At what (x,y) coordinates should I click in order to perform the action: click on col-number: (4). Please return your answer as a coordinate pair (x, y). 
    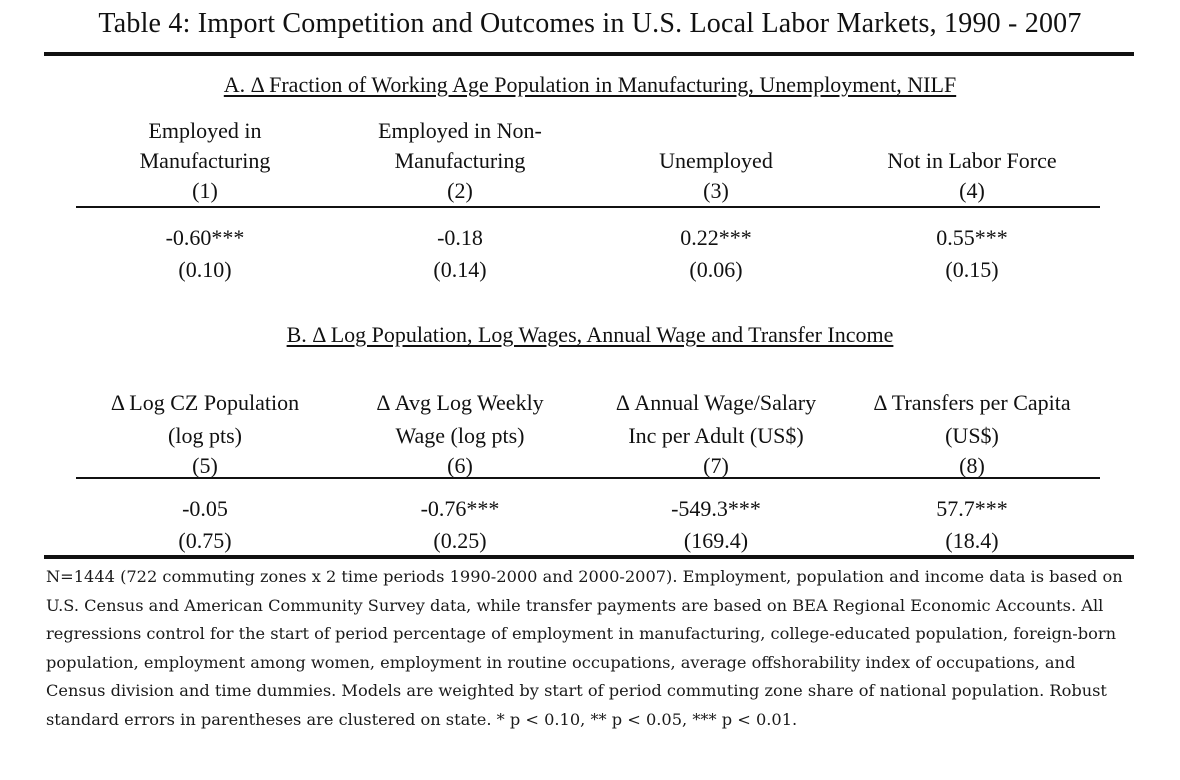
    Looking at the image, I should click on (972, 190).